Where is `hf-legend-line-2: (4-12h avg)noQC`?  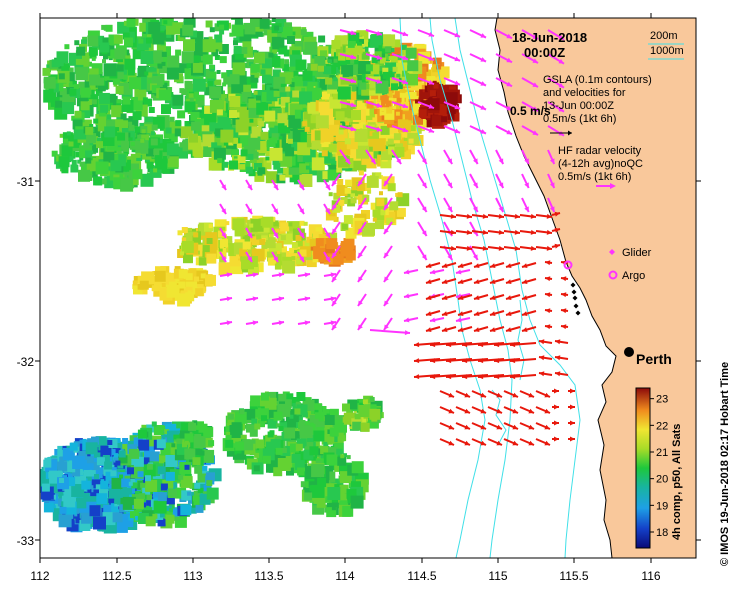 hf-legend-line-2: (4-12h avg)noQC is located at coordinates (600, 164).